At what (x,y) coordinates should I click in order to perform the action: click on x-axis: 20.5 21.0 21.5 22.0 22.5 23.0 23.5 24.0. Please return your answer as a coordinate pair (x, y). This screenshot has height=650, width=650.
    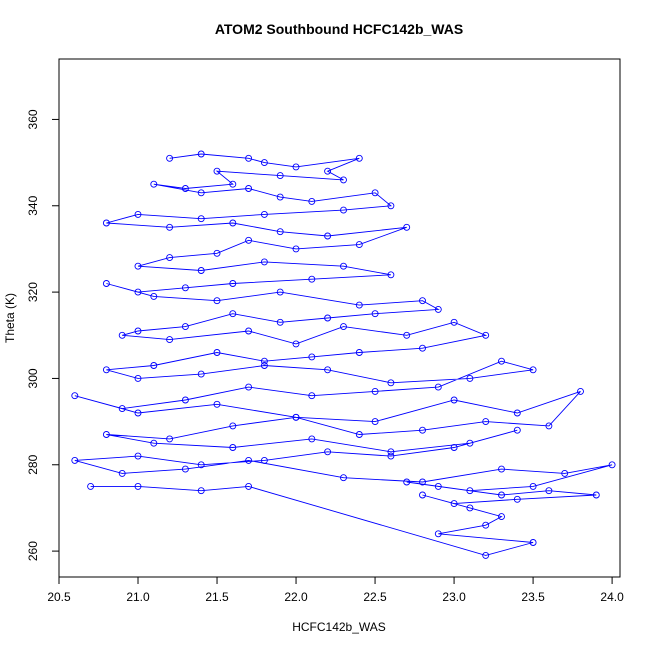
    Looking at the image, I should click on (335, 590).